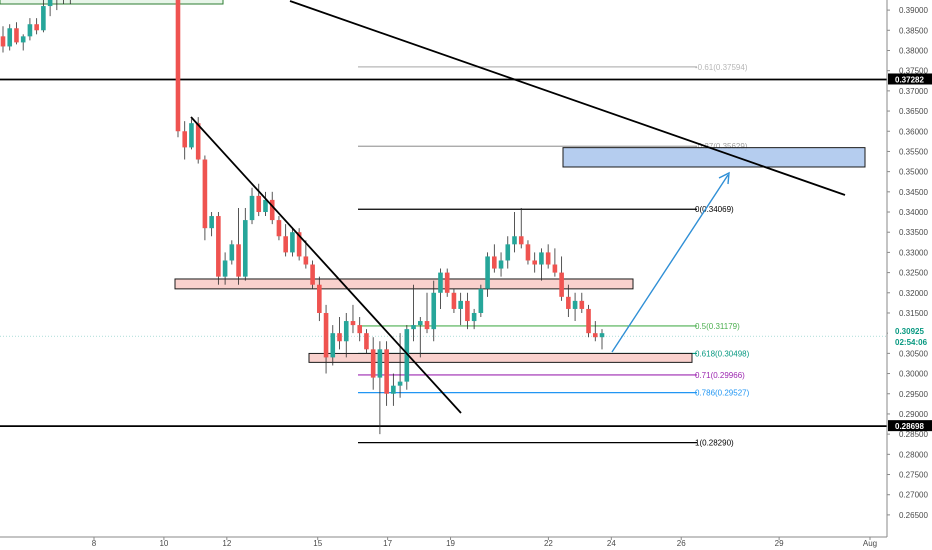  I want to click on price-tick-label: 0.33000, so click(913, 252).